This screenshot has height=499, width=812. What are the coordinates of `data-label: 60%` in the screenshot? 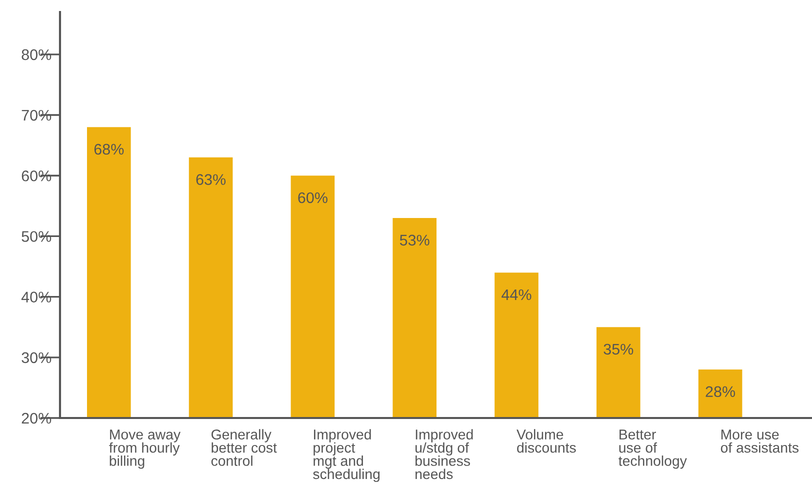 It's located at (313, 198).